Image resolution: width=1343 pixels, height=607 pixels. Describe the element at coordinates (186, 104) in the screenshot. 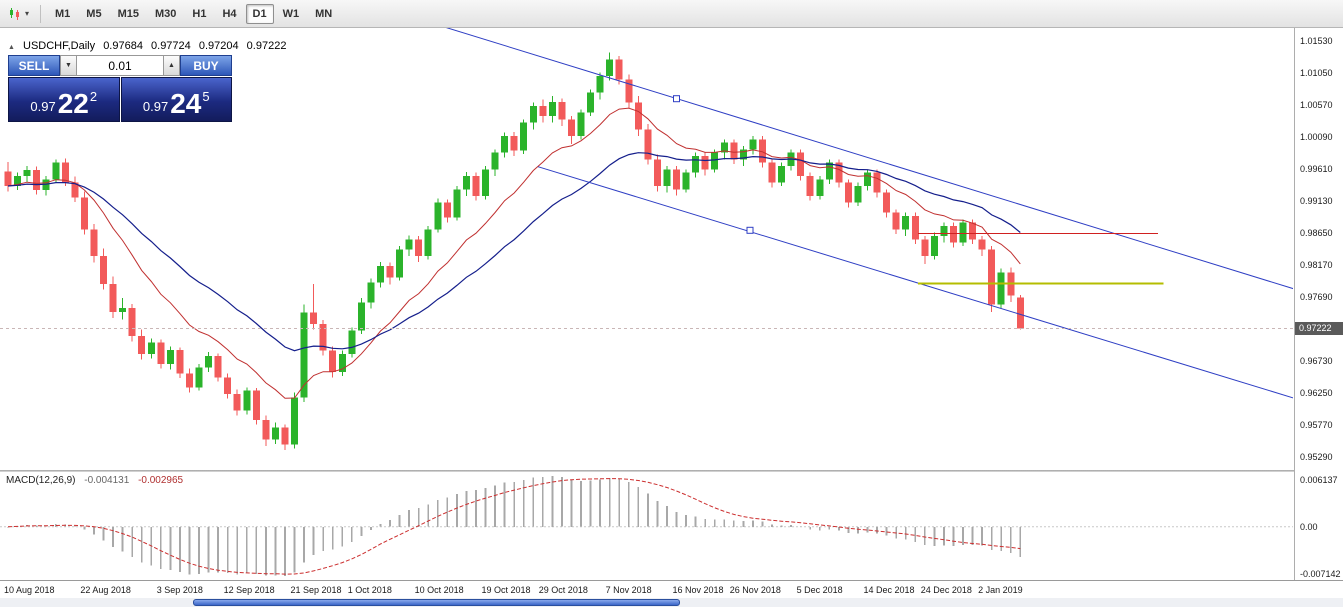

I see `buy-price-pips: 24` at that location.